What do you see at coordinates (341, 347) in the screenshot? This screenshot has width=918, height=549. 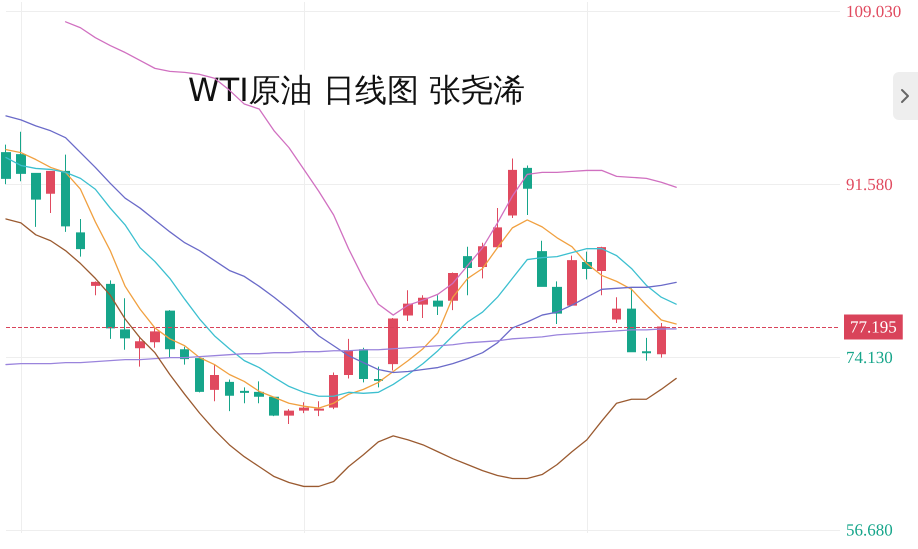 I see `line-series` at bounding box center [341, 347].